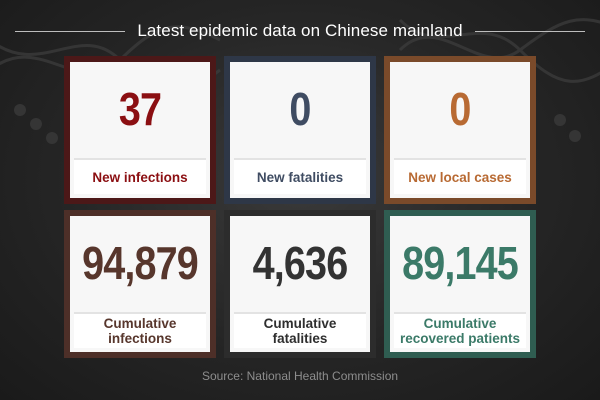 This screenshot has height=400, width=600. What do you see at coordinates (300, 376) in the screenshot?
I see `source-note: Source: National Health Commission` at bounding box center [300, 376].